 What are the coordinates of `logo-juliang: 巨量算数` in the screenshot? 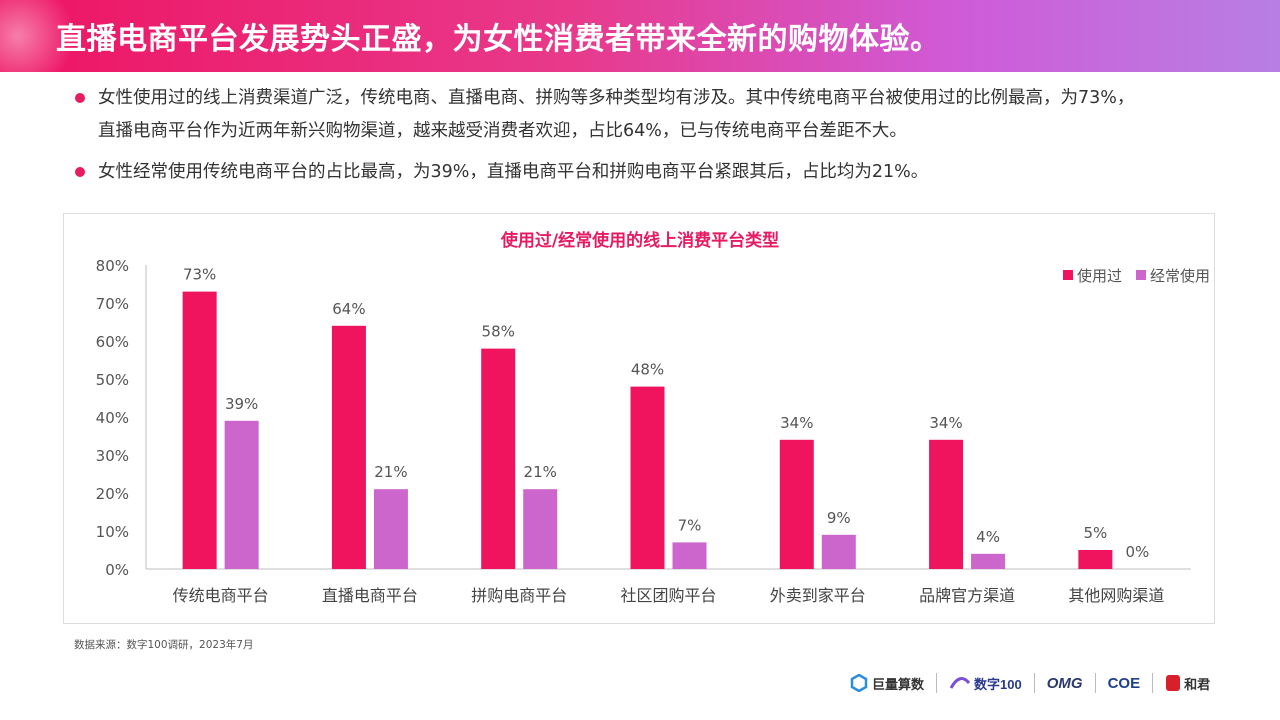 It's located at (887, 683).